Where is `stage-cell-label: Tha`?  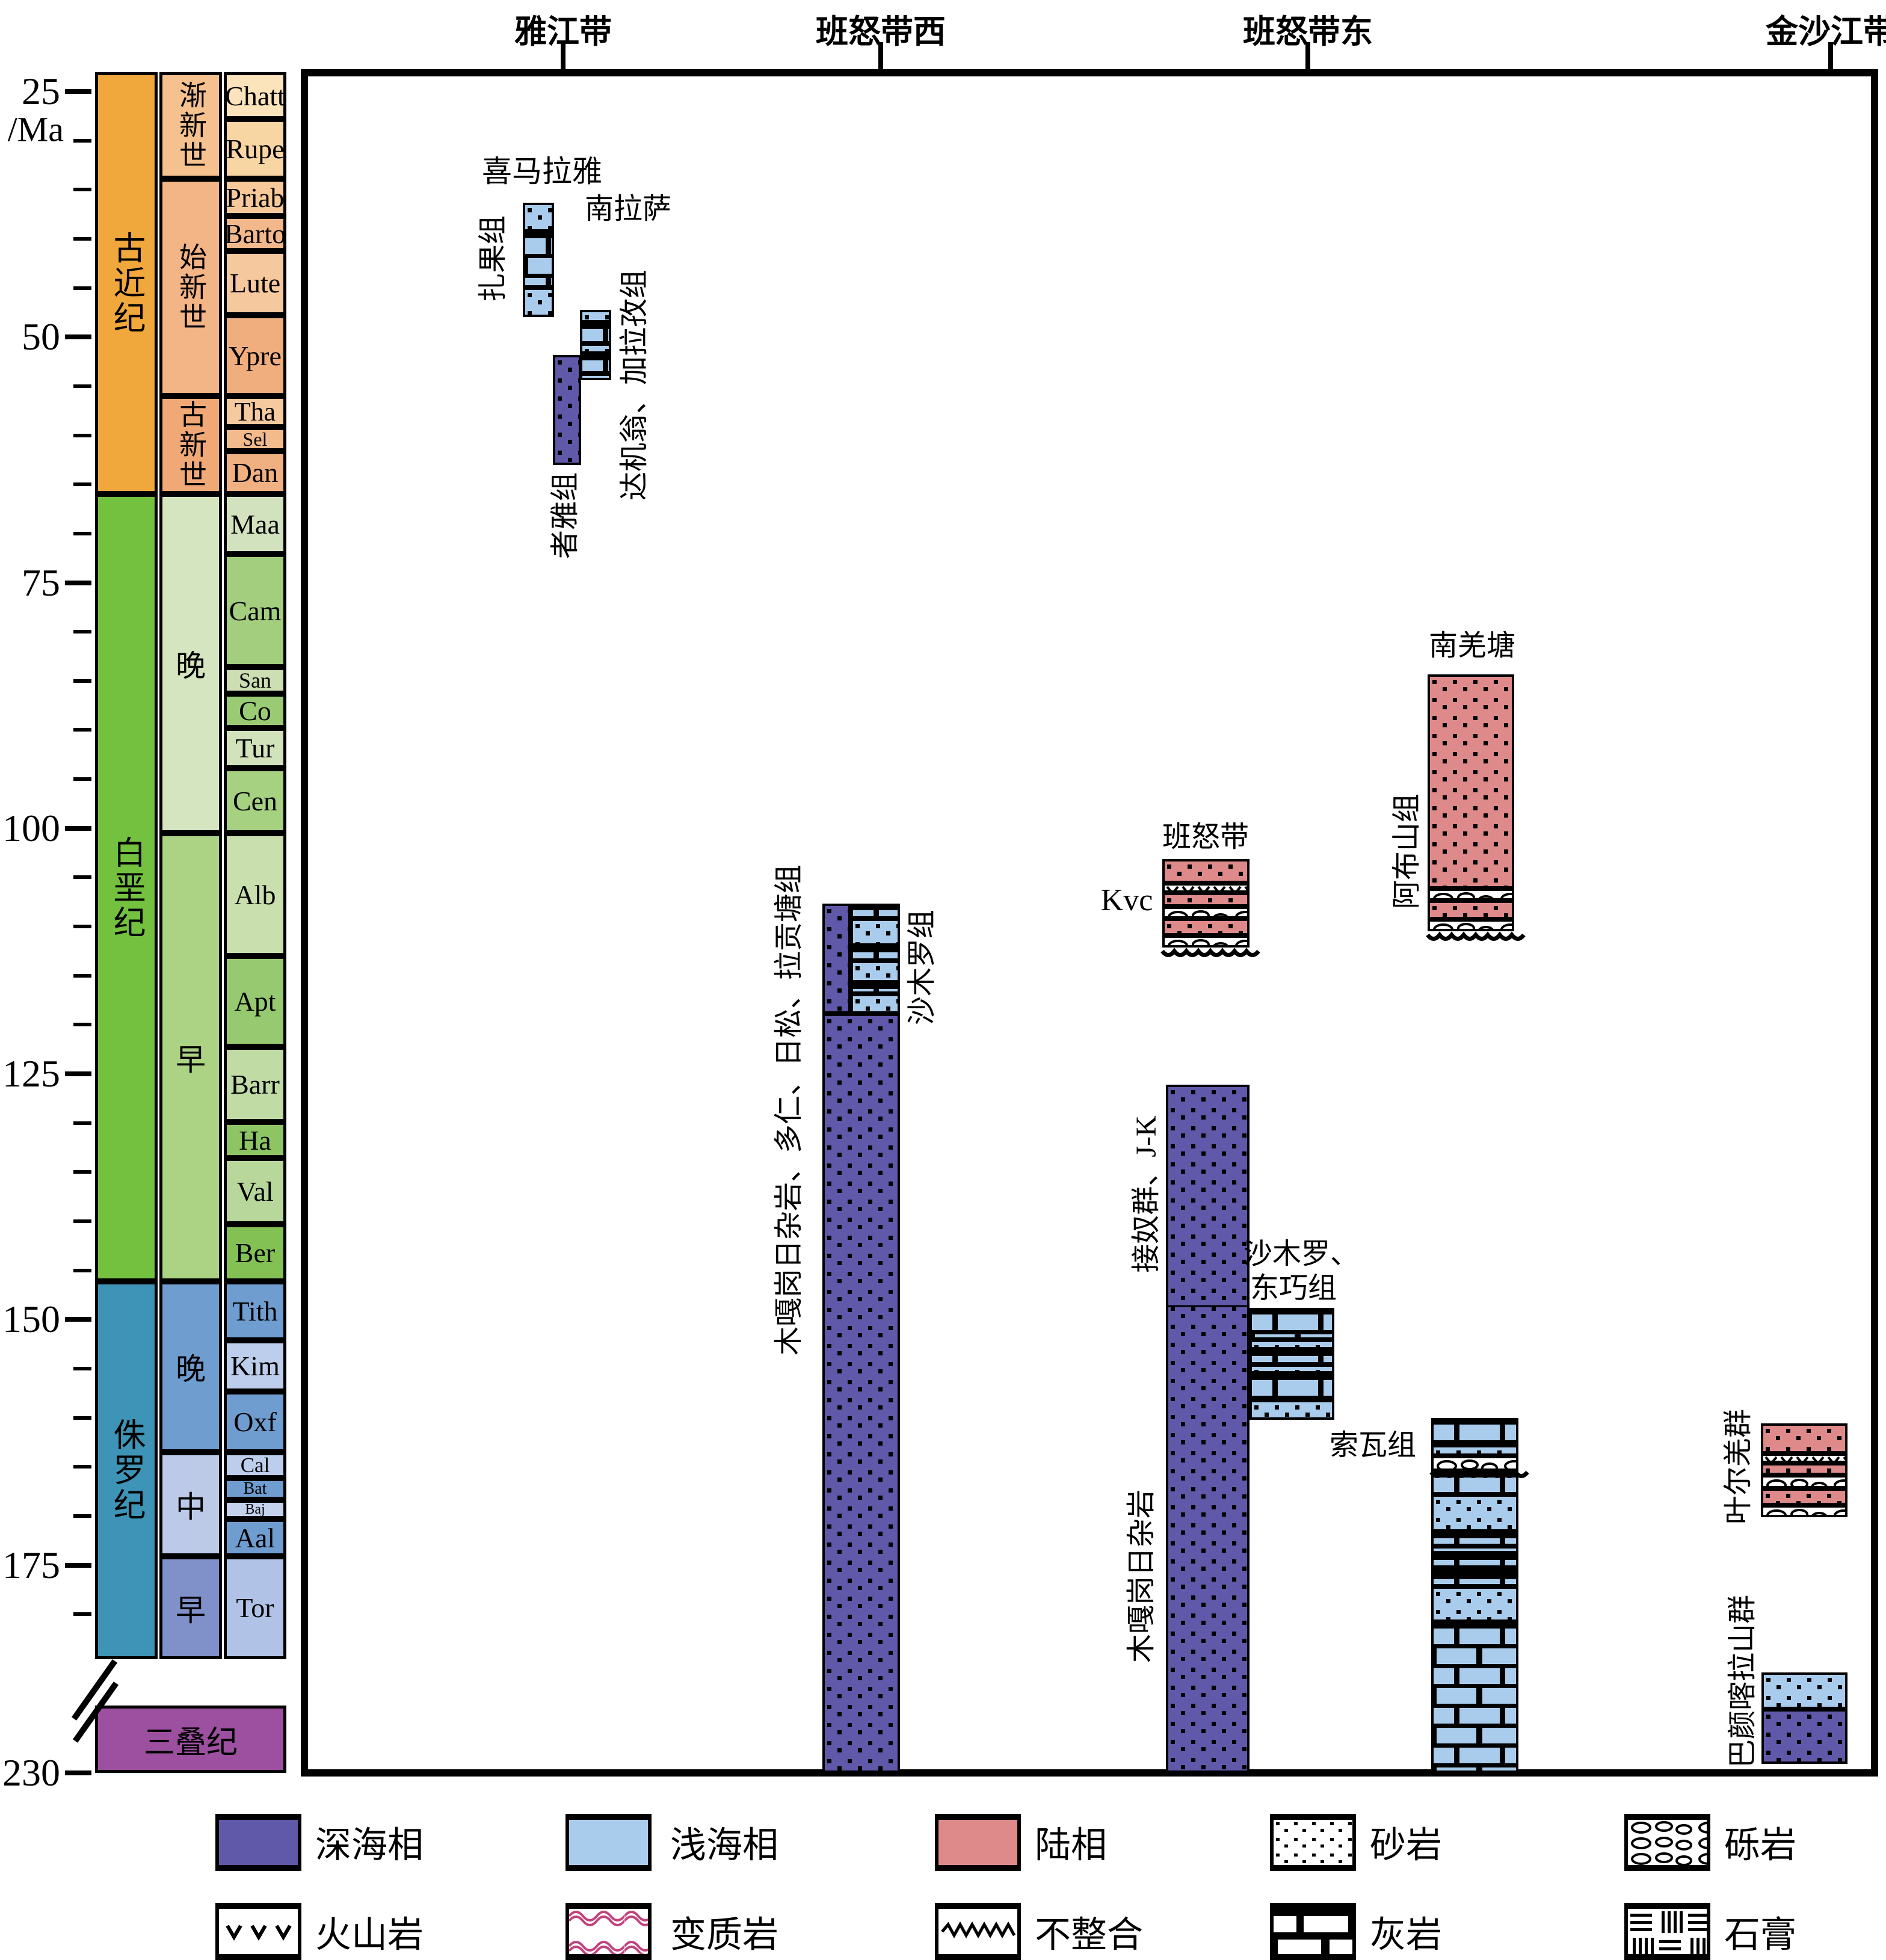 stage-cell-label: Tha is located at coordinates (255, 412).